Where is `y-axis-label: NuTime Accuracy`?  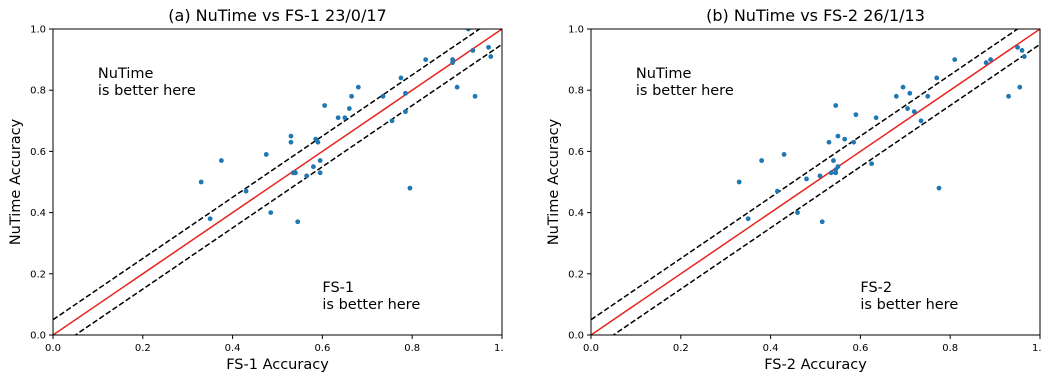
y-axis-label: NuTime Accuracy is located at coordinates (554, 181).